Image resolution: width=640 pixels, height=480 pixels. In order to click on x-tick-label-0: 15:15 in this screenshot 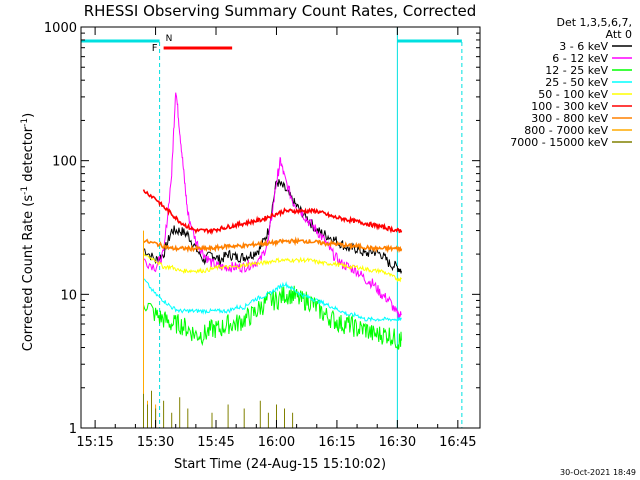, I will do `click(94, 442)`.